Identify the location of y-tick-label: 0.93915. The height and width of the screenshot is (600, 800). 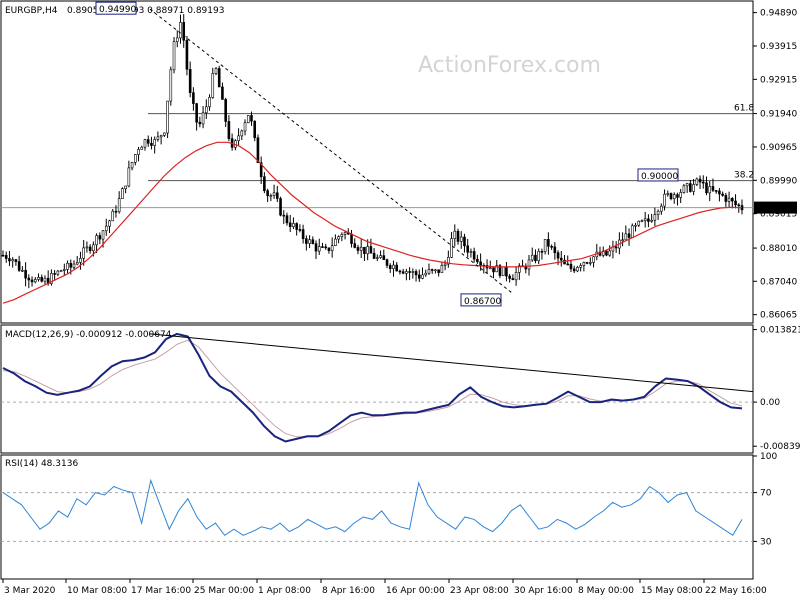
(778, 47).